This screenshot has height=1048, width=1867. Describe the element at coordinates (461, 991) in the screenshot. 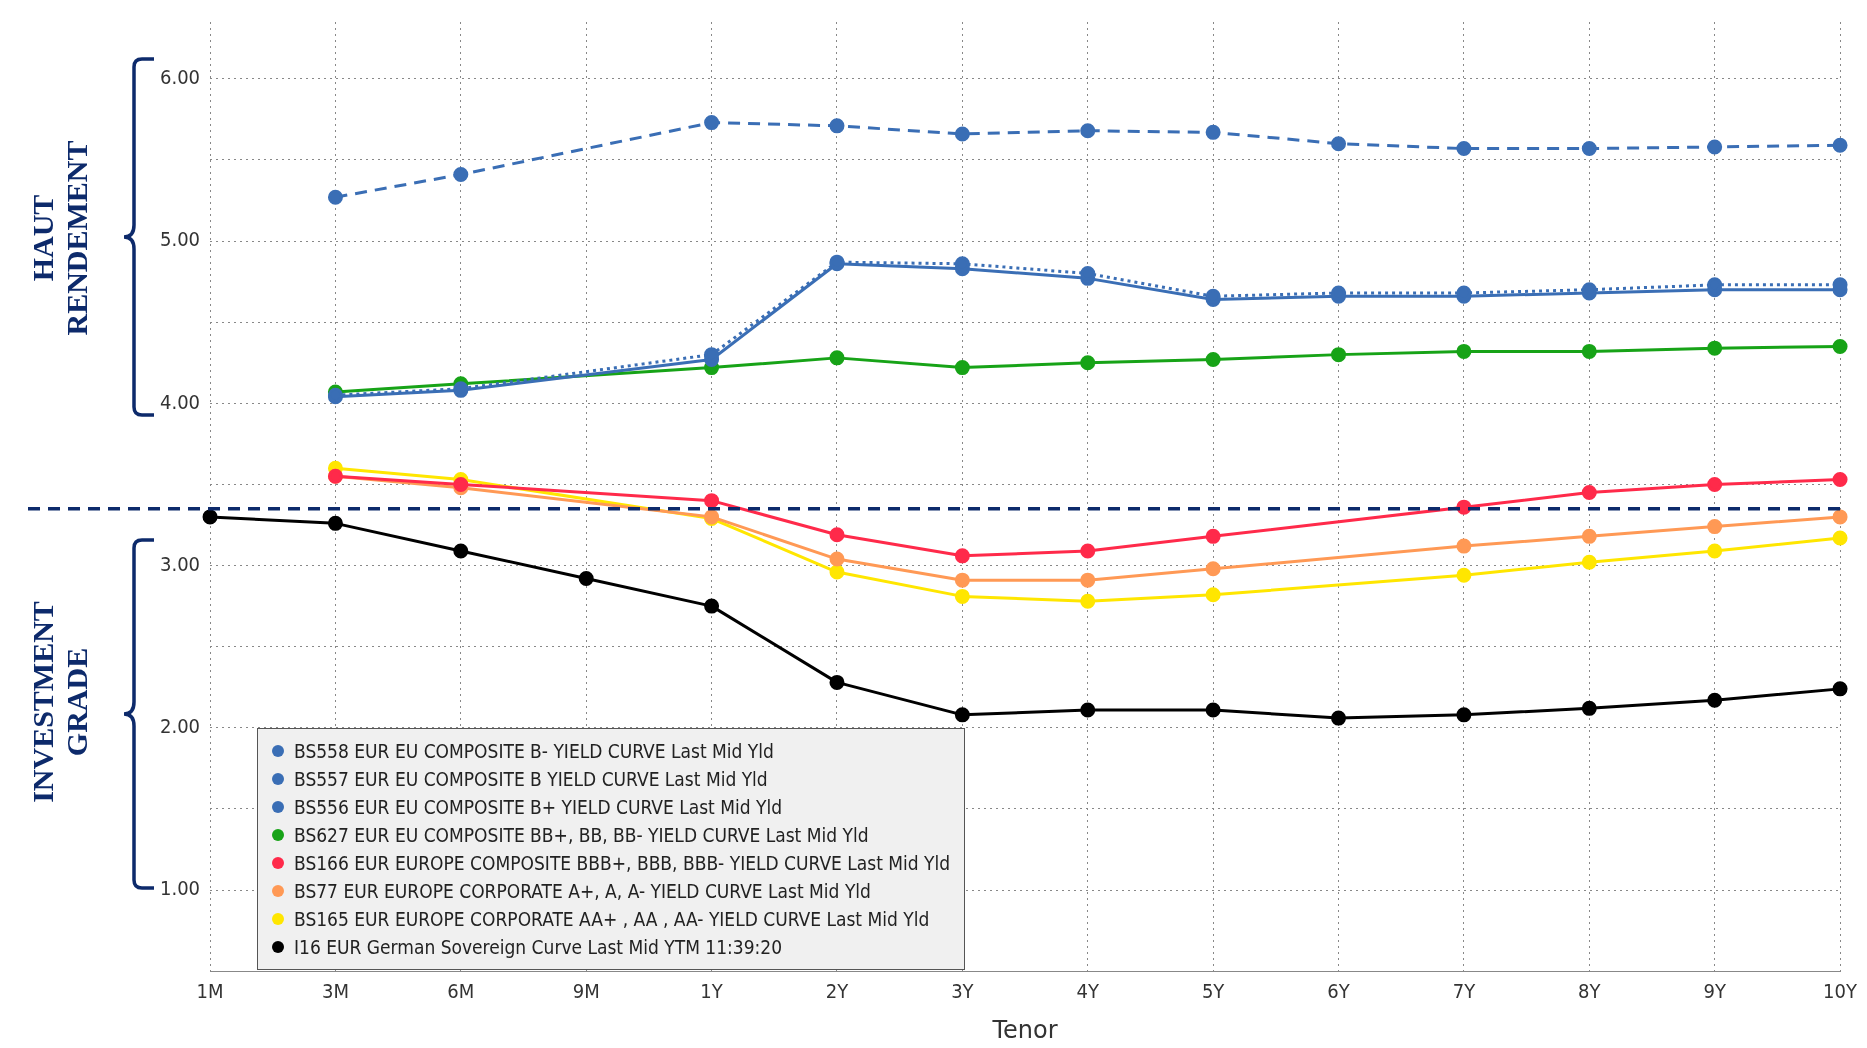

I see `x-tick-label: 6M` at that location.